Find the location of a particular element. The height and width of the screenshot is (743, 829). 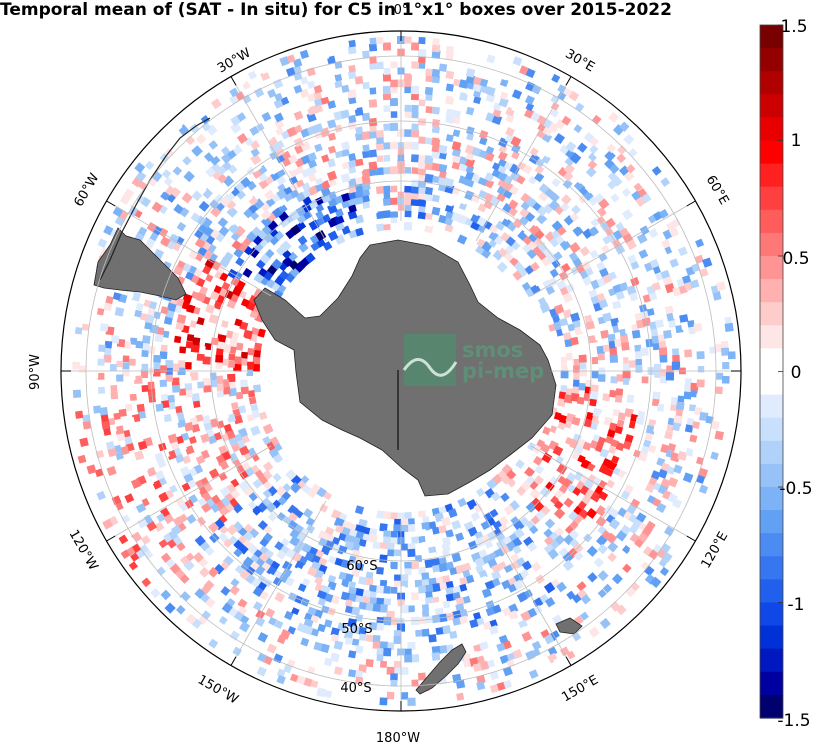

border-tick is located at coordinates (691, 538).